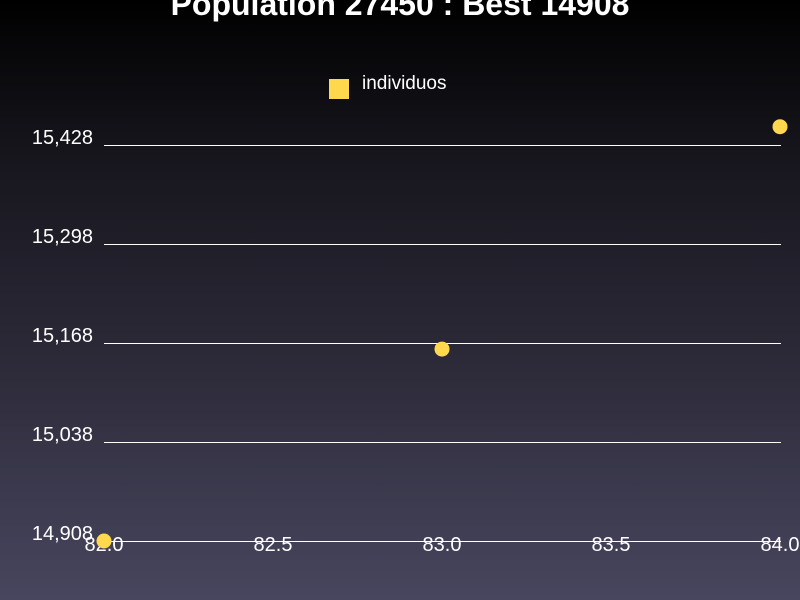  What do you see at coordinates (62, 237) in the screenshot?
I see `y-tick-label: 15,298` at bounding box center [62, 237].